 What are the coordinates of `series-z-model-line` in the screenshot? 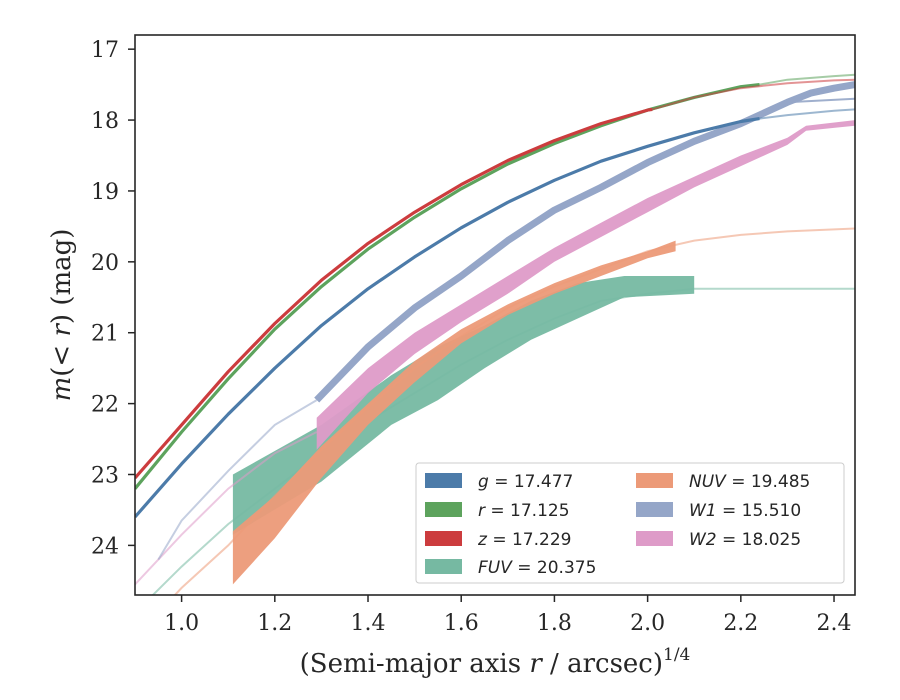 It's located at (753, 94).